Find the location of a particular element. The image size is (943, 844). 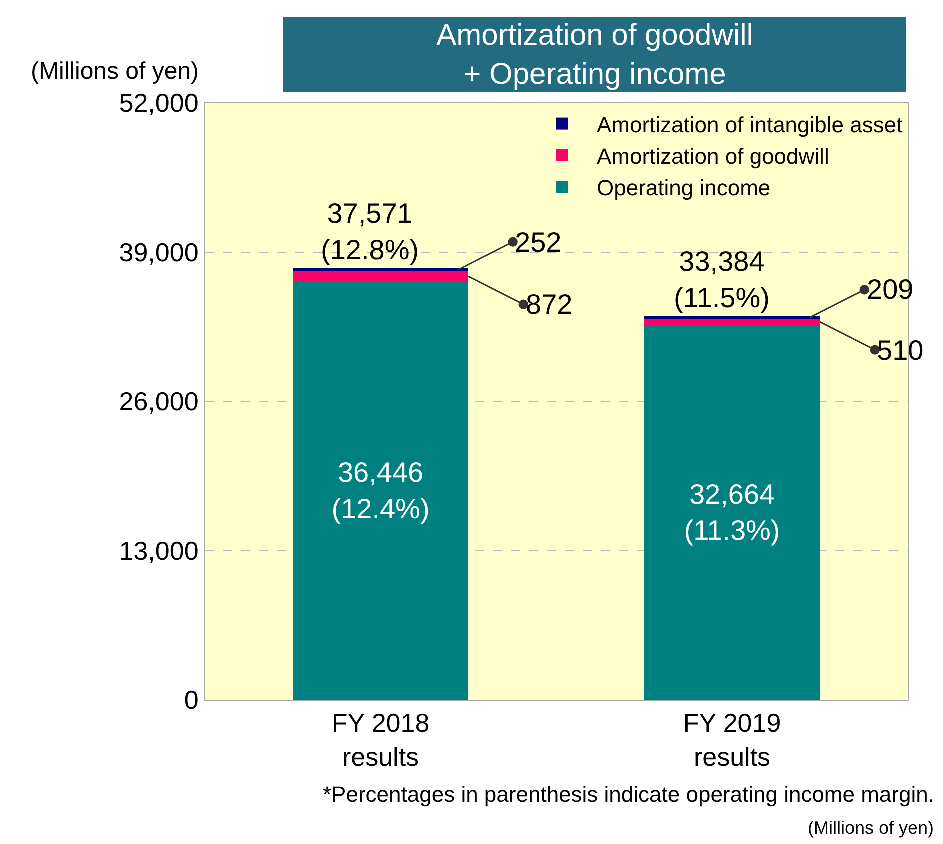

text: *Percentages in parenthesis indicate operating income margin. is located at coordinates (628, 794).